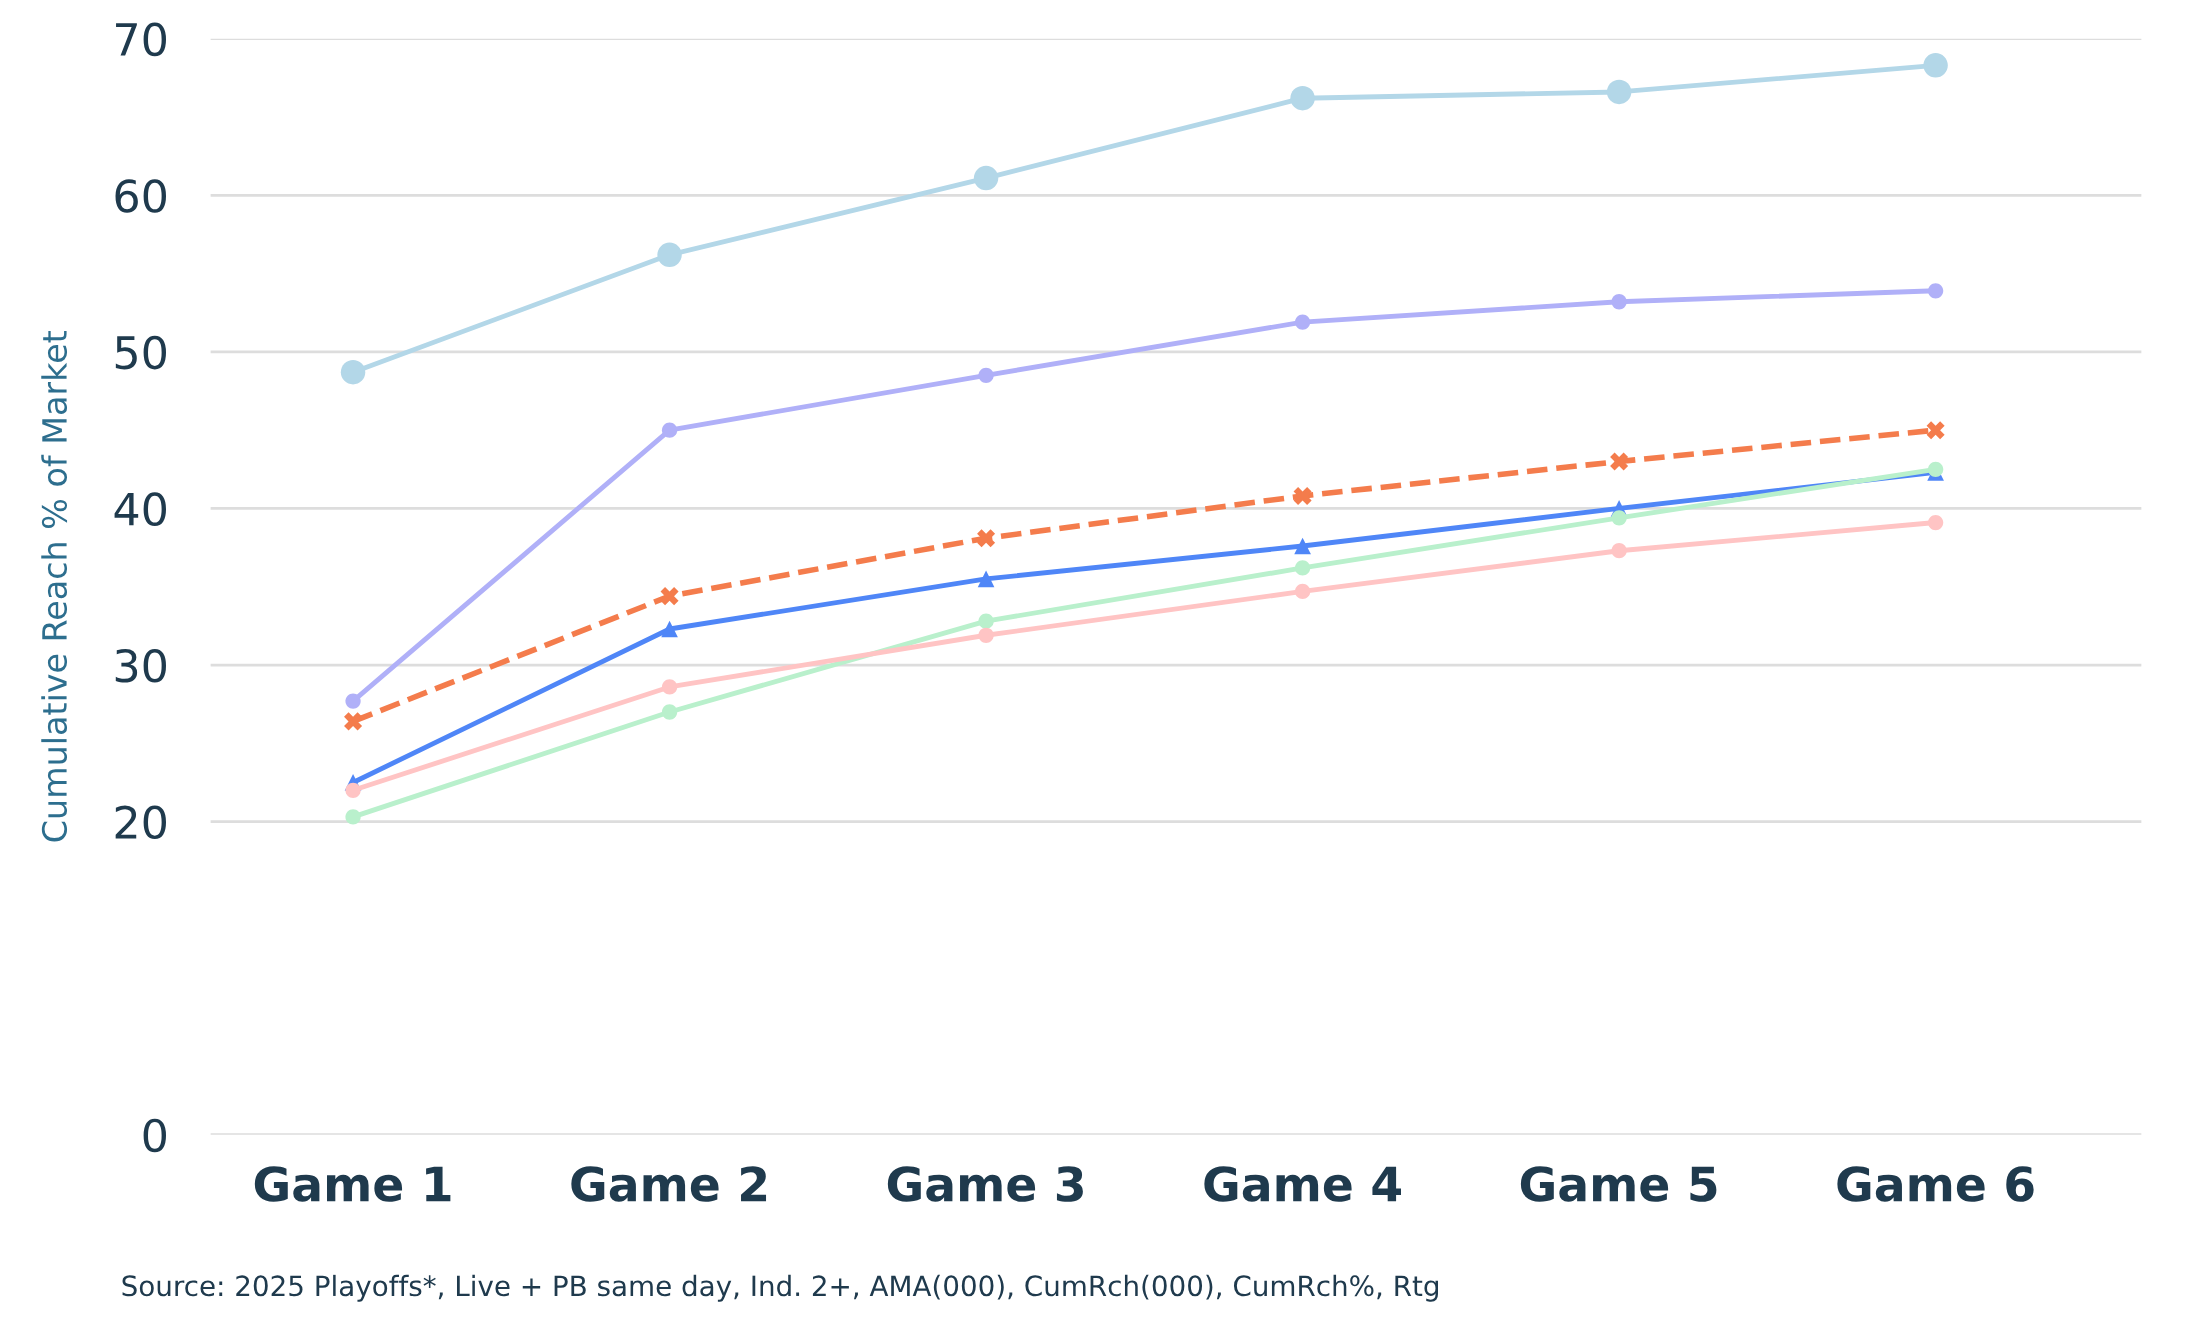 This screenshot has width=2194, height=1335. What do you see at coordinates (54, 586) in the screenshot?
I see `y-axis-title: Cumulative Reach % of Market` at bounding box center [54, 586].